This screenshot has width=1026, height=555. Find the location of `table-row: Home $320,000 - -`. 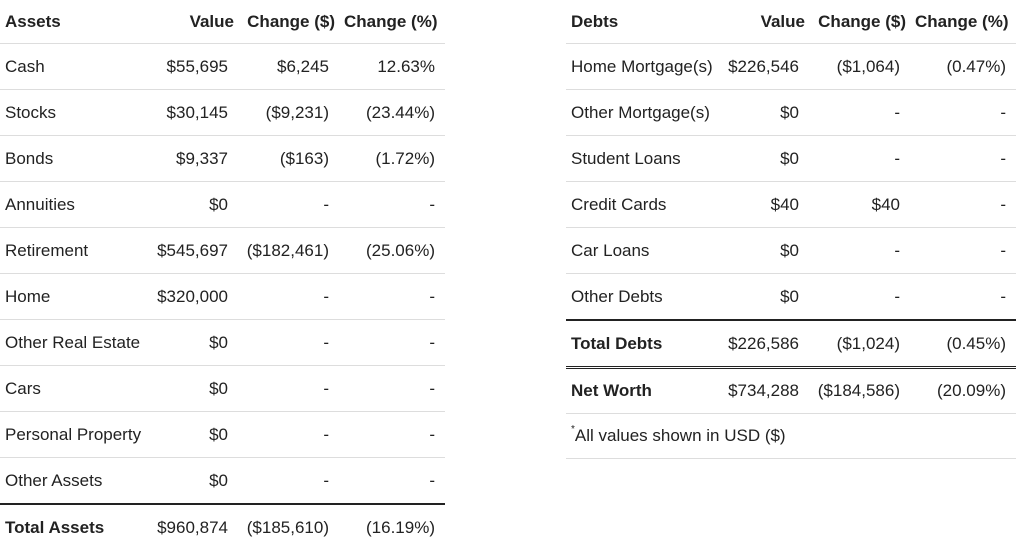

table-row: Home $320,000 - - is located at coordinates (222, 296).